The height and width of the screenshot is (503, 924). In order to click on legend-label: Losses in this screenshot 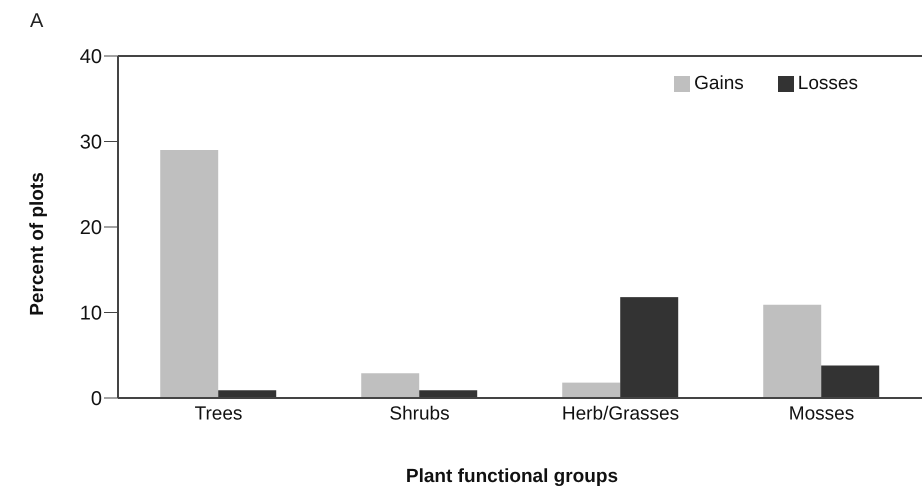, I will do `click(828, 83)`.